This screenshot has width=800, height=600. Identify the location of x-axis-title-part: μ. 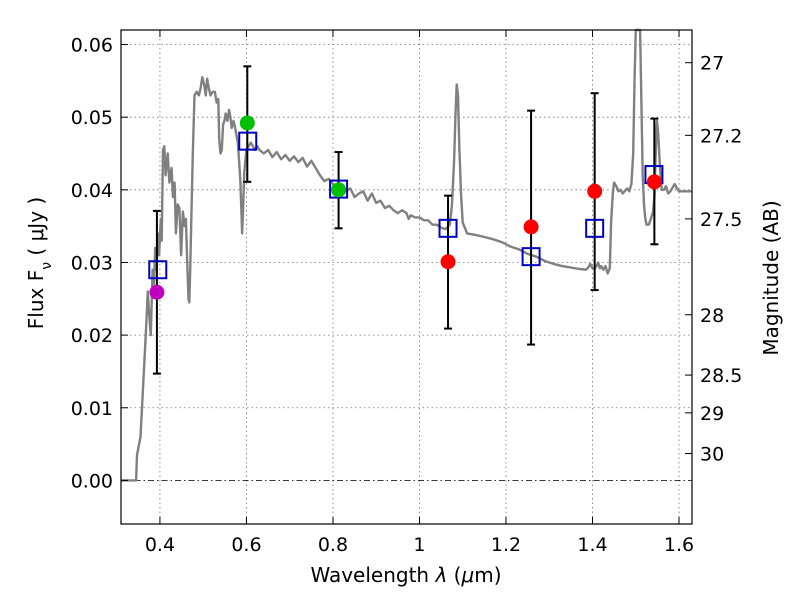
(467, 575).